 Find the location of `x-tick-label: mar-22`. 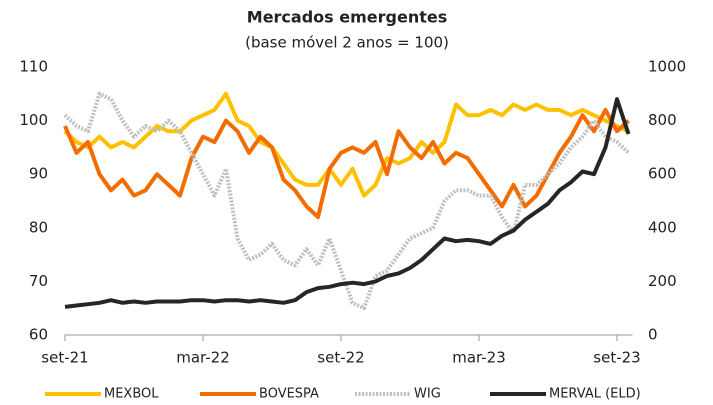

x-tick-label: mar-22 is located at coordinates (203, 358).